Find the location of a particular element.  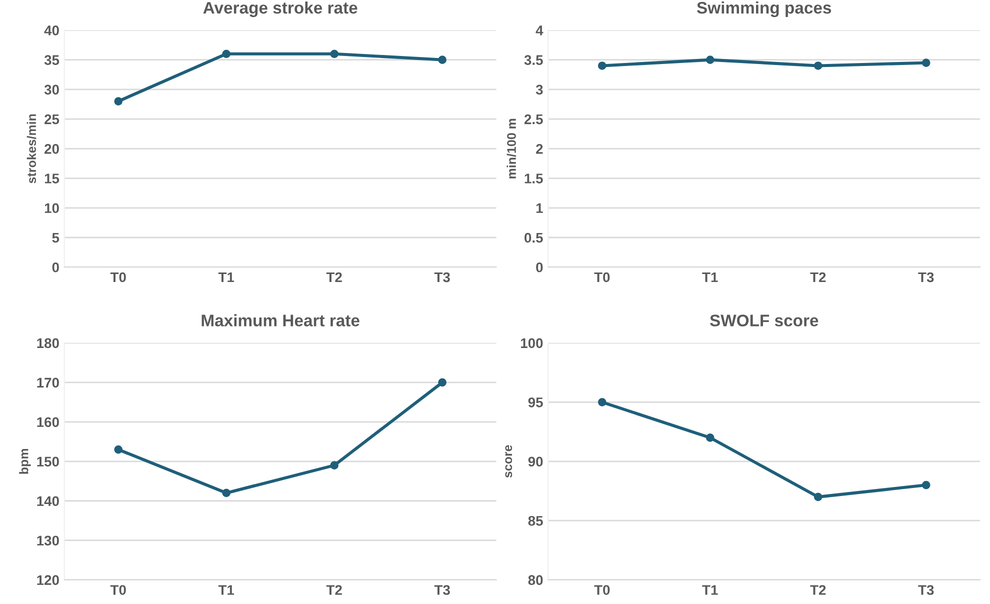

y-tick-label: 120 is located at coordinates (48, 580).